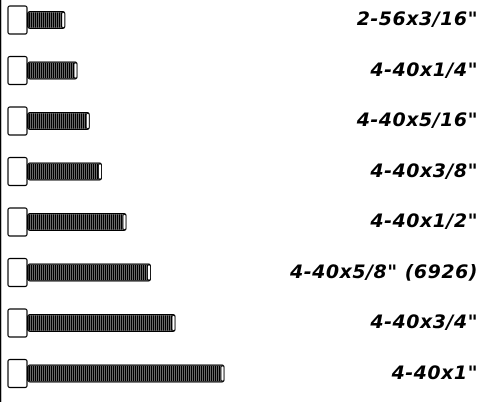 This screenshot has width=484, height=402. Describe the element at coordinates (384, 271) in the screenshot. I see `screw-label-6: 4-40x5/8" (6926)` at that location.